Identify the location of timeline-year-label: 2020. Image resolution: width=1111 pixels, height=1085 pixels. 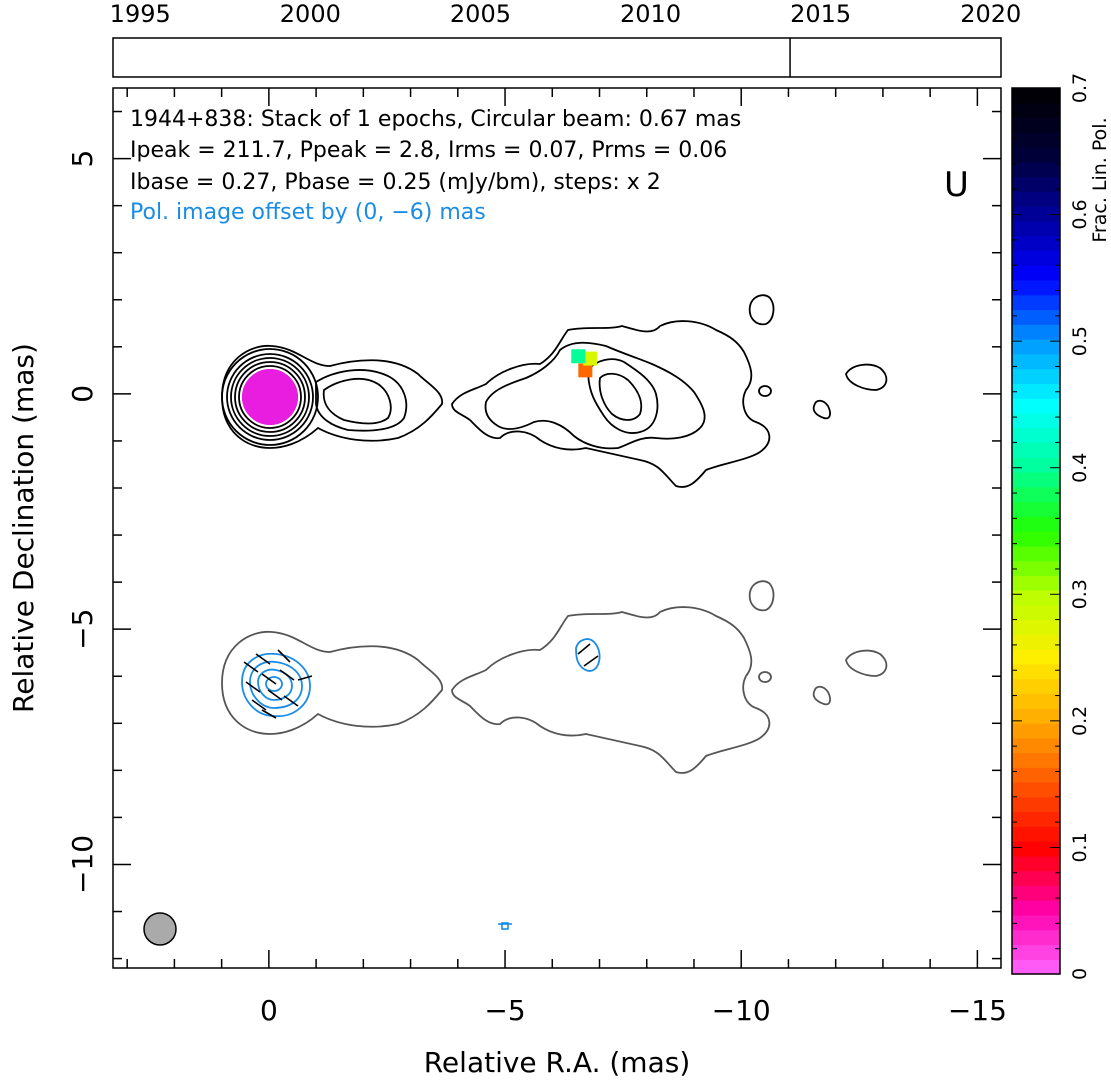
(990, 14).